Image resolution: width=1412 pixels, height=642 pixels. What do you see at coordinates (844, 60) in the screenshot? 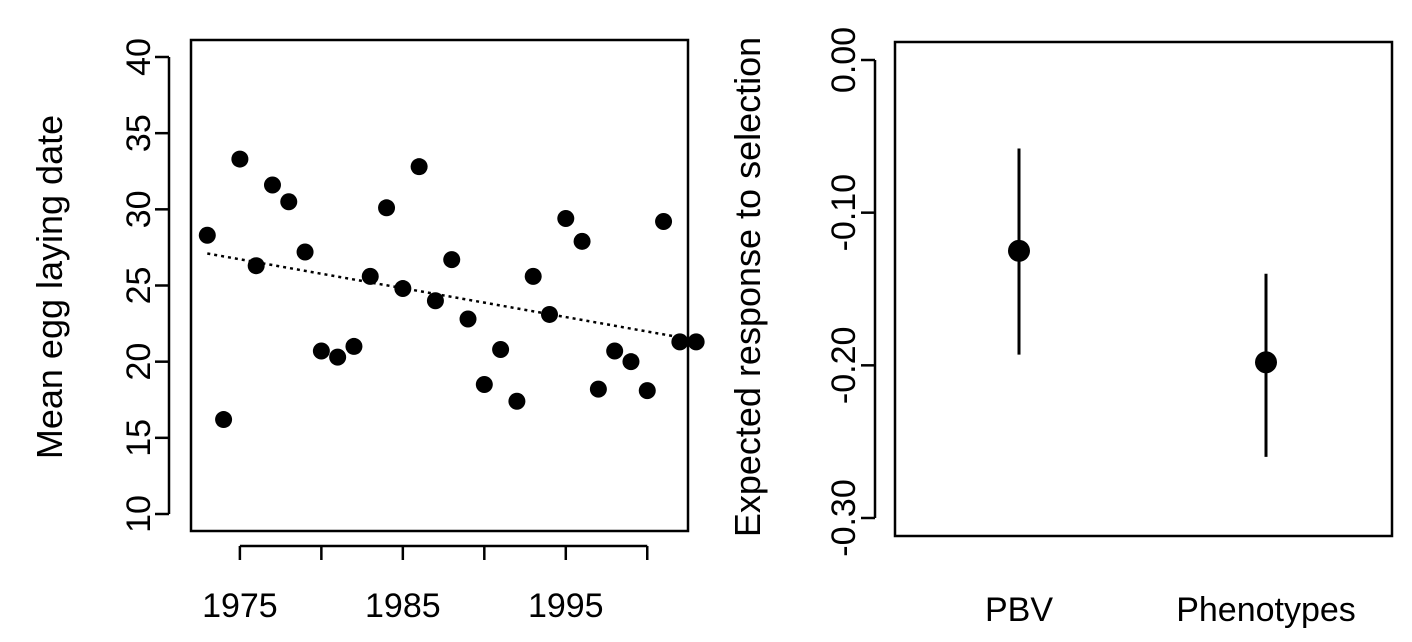
I see `right-y-tick-label: 0.00` at bounding box center [844, 60].